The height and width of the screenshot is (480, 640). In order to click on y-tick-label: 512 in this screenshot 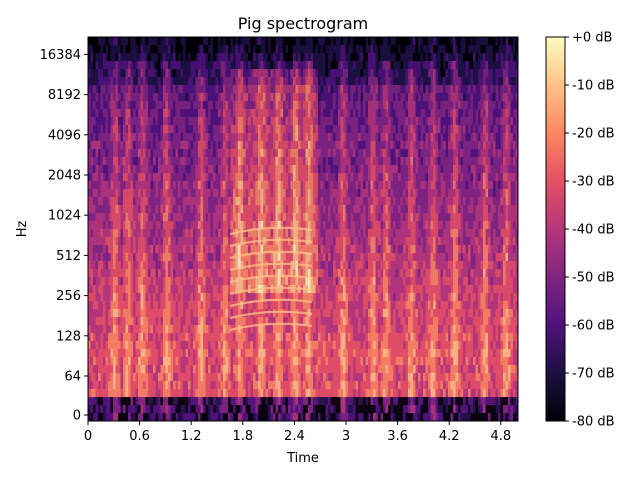, I will do `click(68, 256)`.